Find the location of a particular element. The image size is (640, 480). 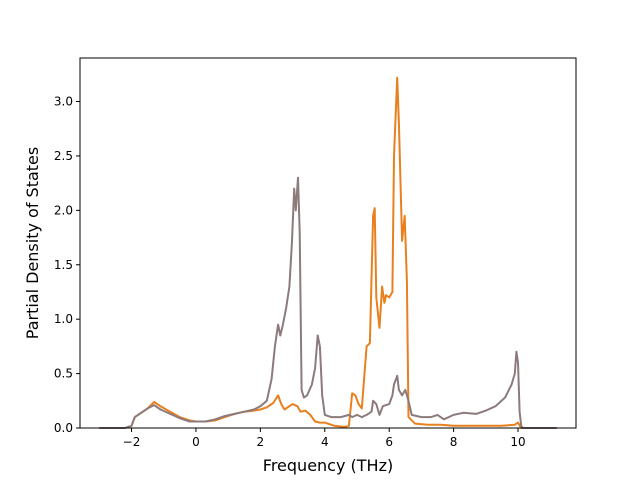

y-tick-label: 1.5 is located at coordinates (63, 265).